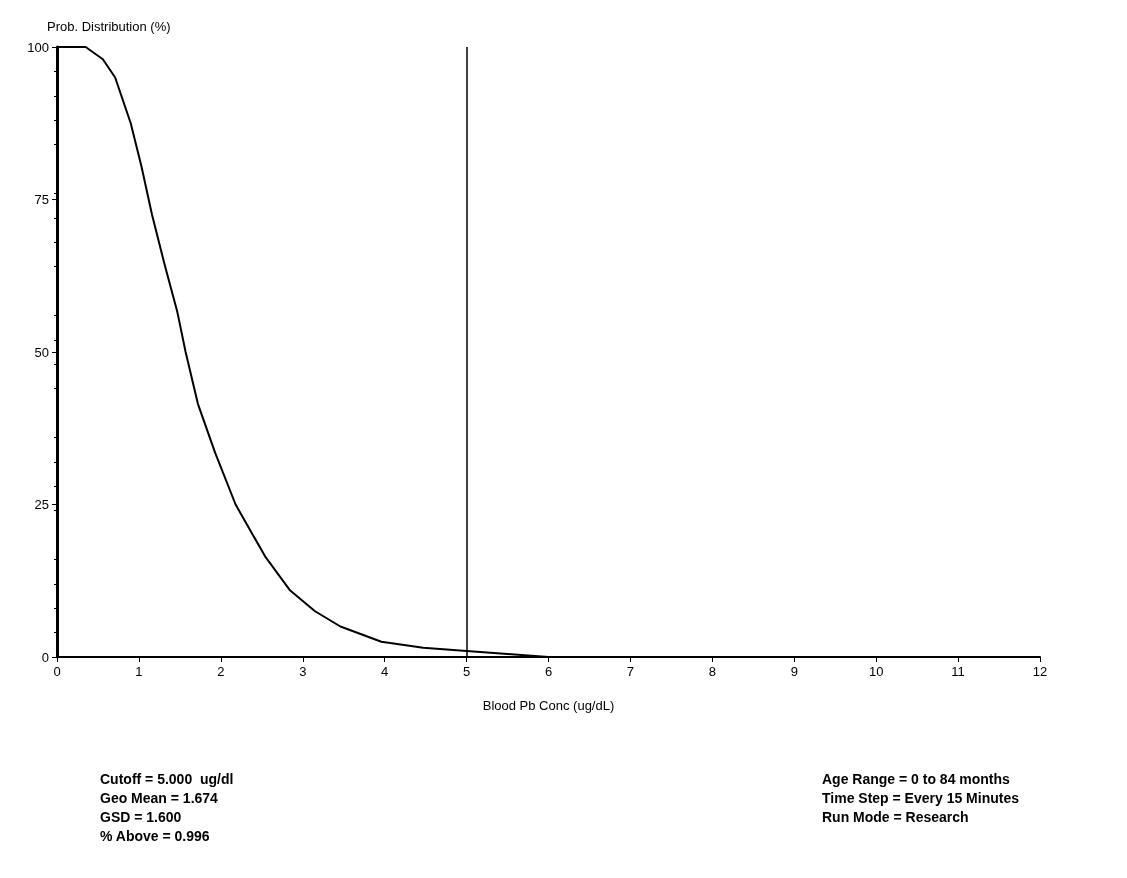 The height and width of the screenshot is (878, 1127). Describe the element at coordinates (38, 47) in the screenshot. I see `y-tick-label: 100` at that location.